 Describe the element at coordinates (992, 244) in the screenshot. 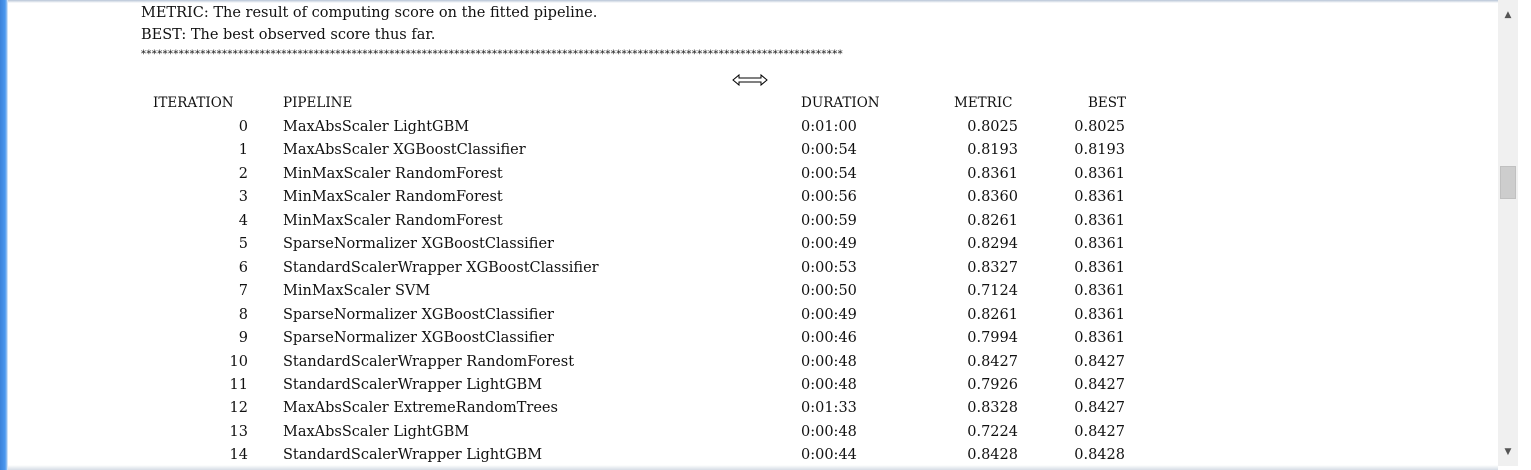

I see `metric-cell: 0.8294` at that location.